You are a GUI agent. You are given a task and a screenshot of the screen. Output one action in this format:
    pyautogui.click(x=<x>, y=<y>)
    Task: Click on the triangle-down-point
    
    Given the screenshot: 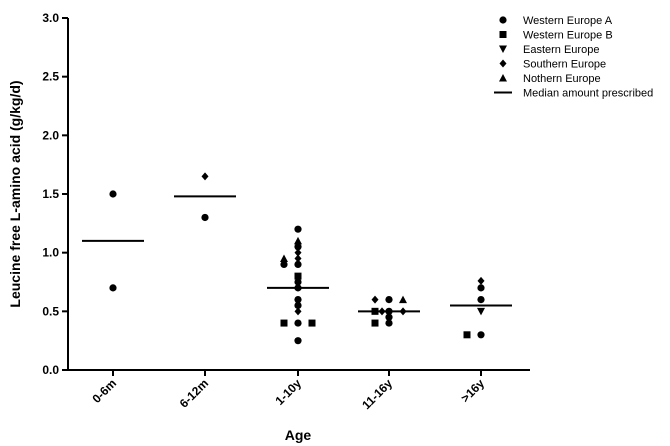 What is the action you would take?
    pyautogui.click(x=481, y=311)
    